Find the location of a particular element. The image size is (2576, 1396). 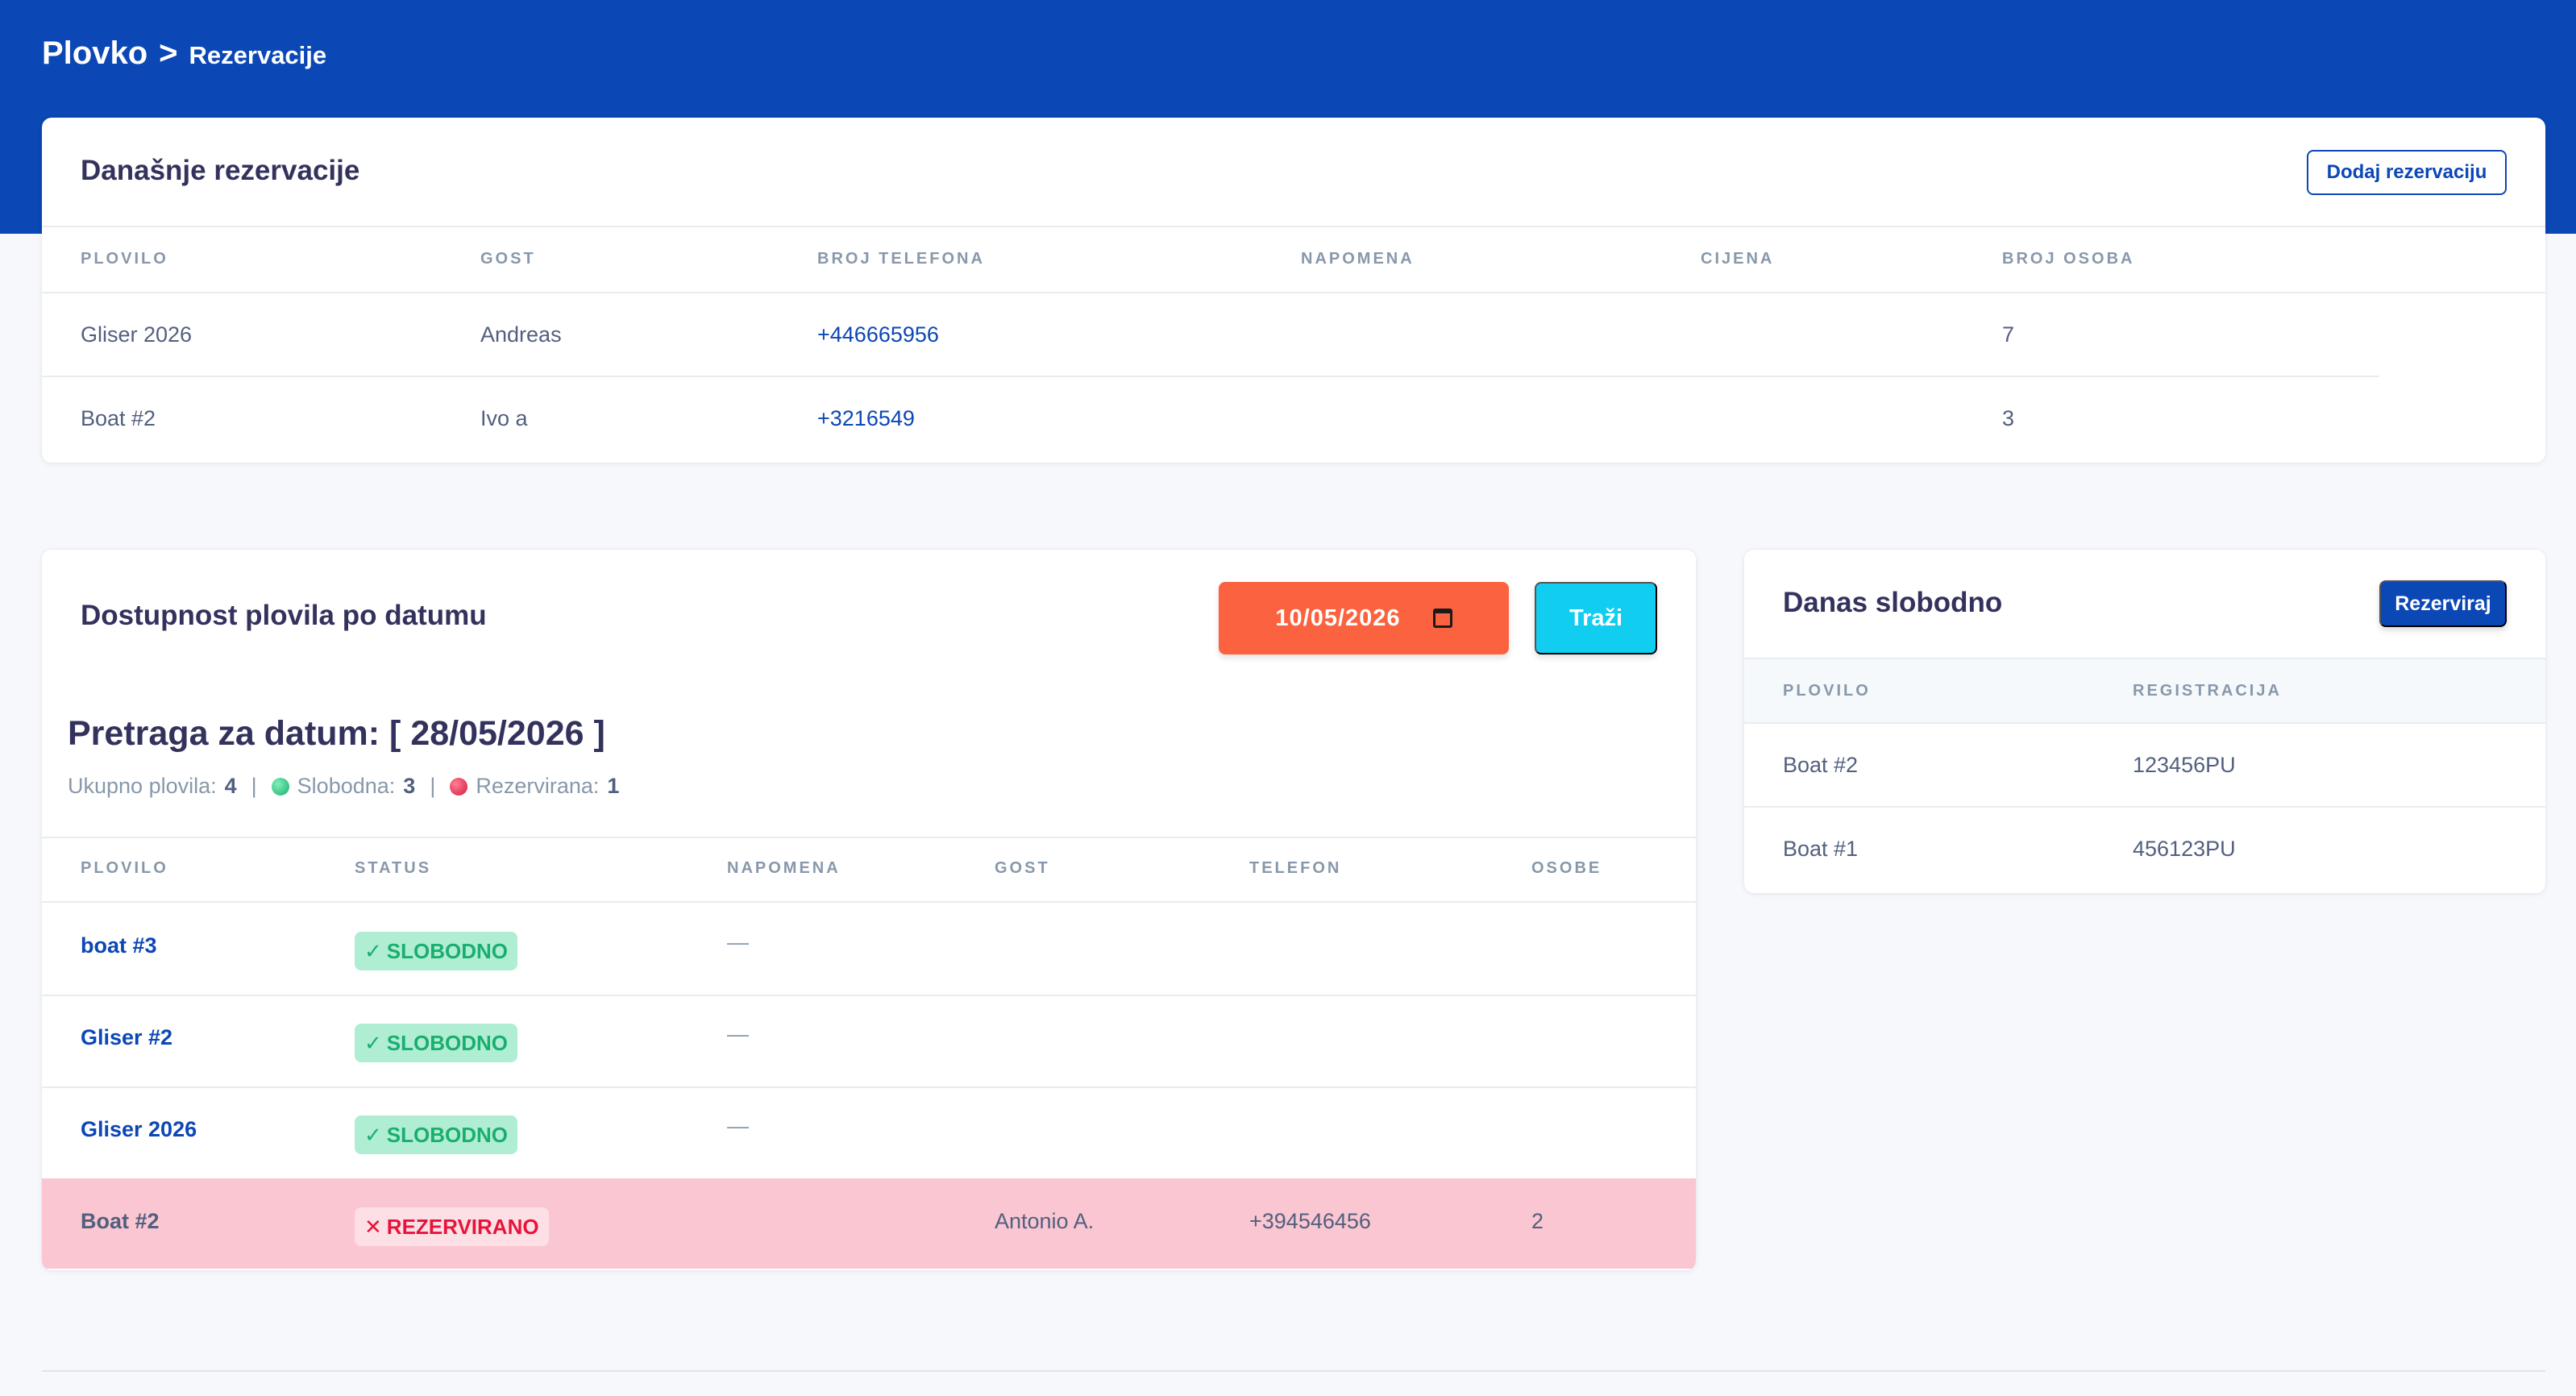

x-icon: ✕ is located at coordinates (373, 1226).